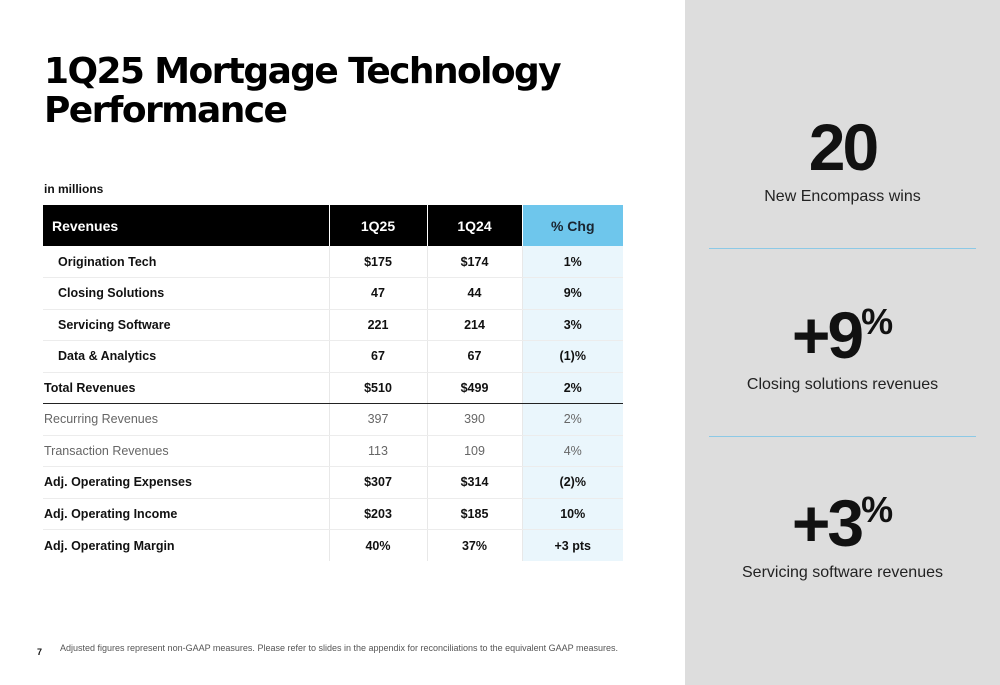  What do you see at coordinates (378, 293) in the screenshot?
I see `row-value-1q25: 47` at bounding box center [378, 293].